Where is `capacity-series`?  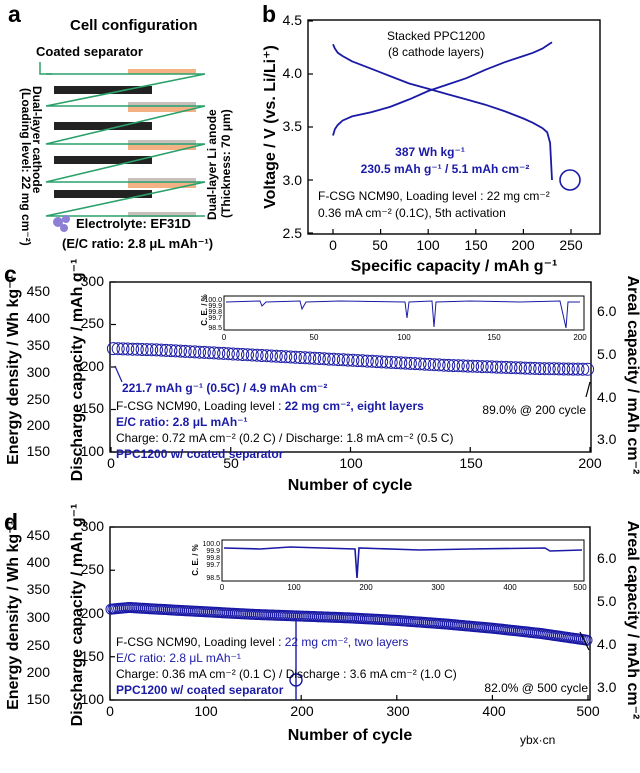 capacity-series is located at coordinates (350, 359).